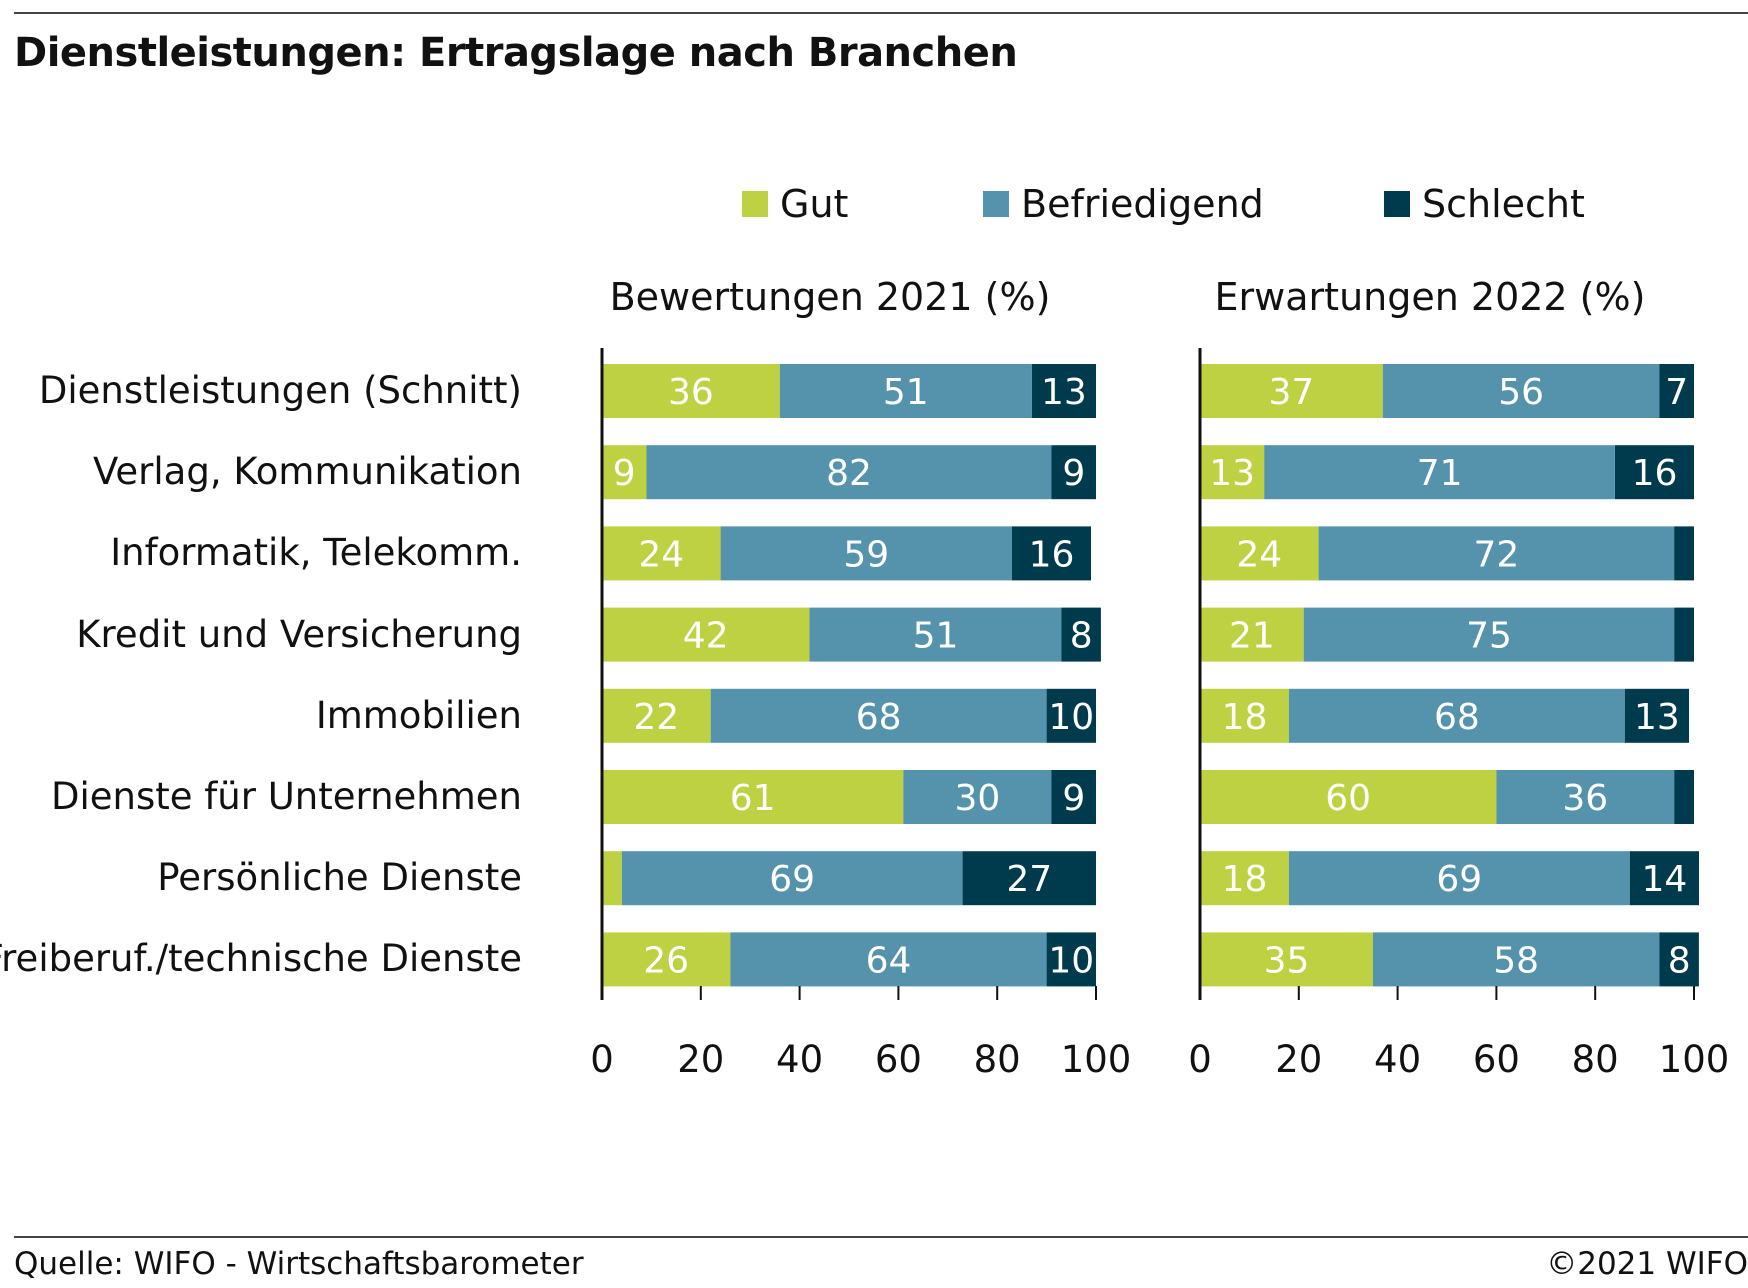 This screenshot has width=1748, height=1288. I want to click on bar-label-befriedigend-dienste-für-unternehmen: 36, so click(1585, 798).